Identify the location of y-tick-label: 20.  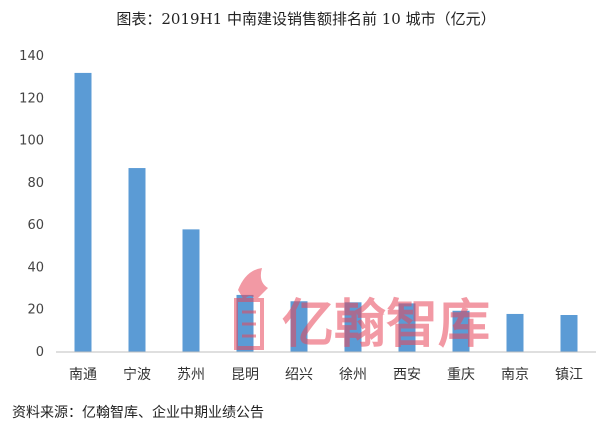
(35, 310).